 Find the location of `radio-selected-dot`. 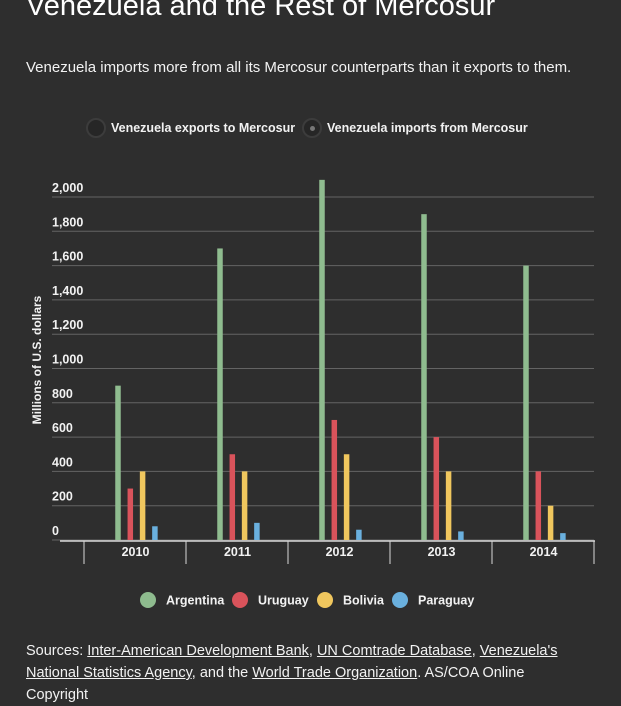

radio-selected-dot is located at coordinates (312, 128).